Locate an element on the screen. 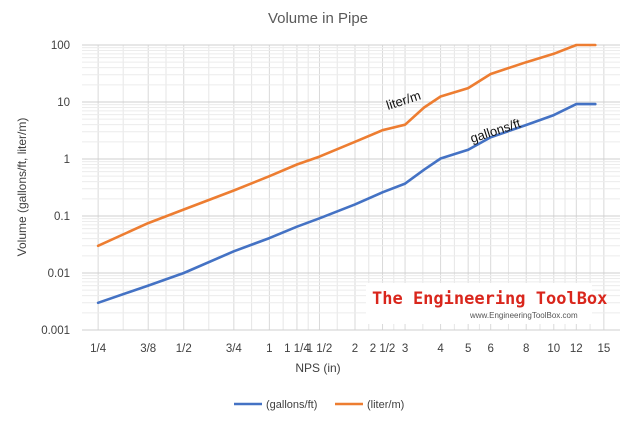 This screenshot has height=421, width=636. x-tick-label: 12 is located at coordinates (576, 349).